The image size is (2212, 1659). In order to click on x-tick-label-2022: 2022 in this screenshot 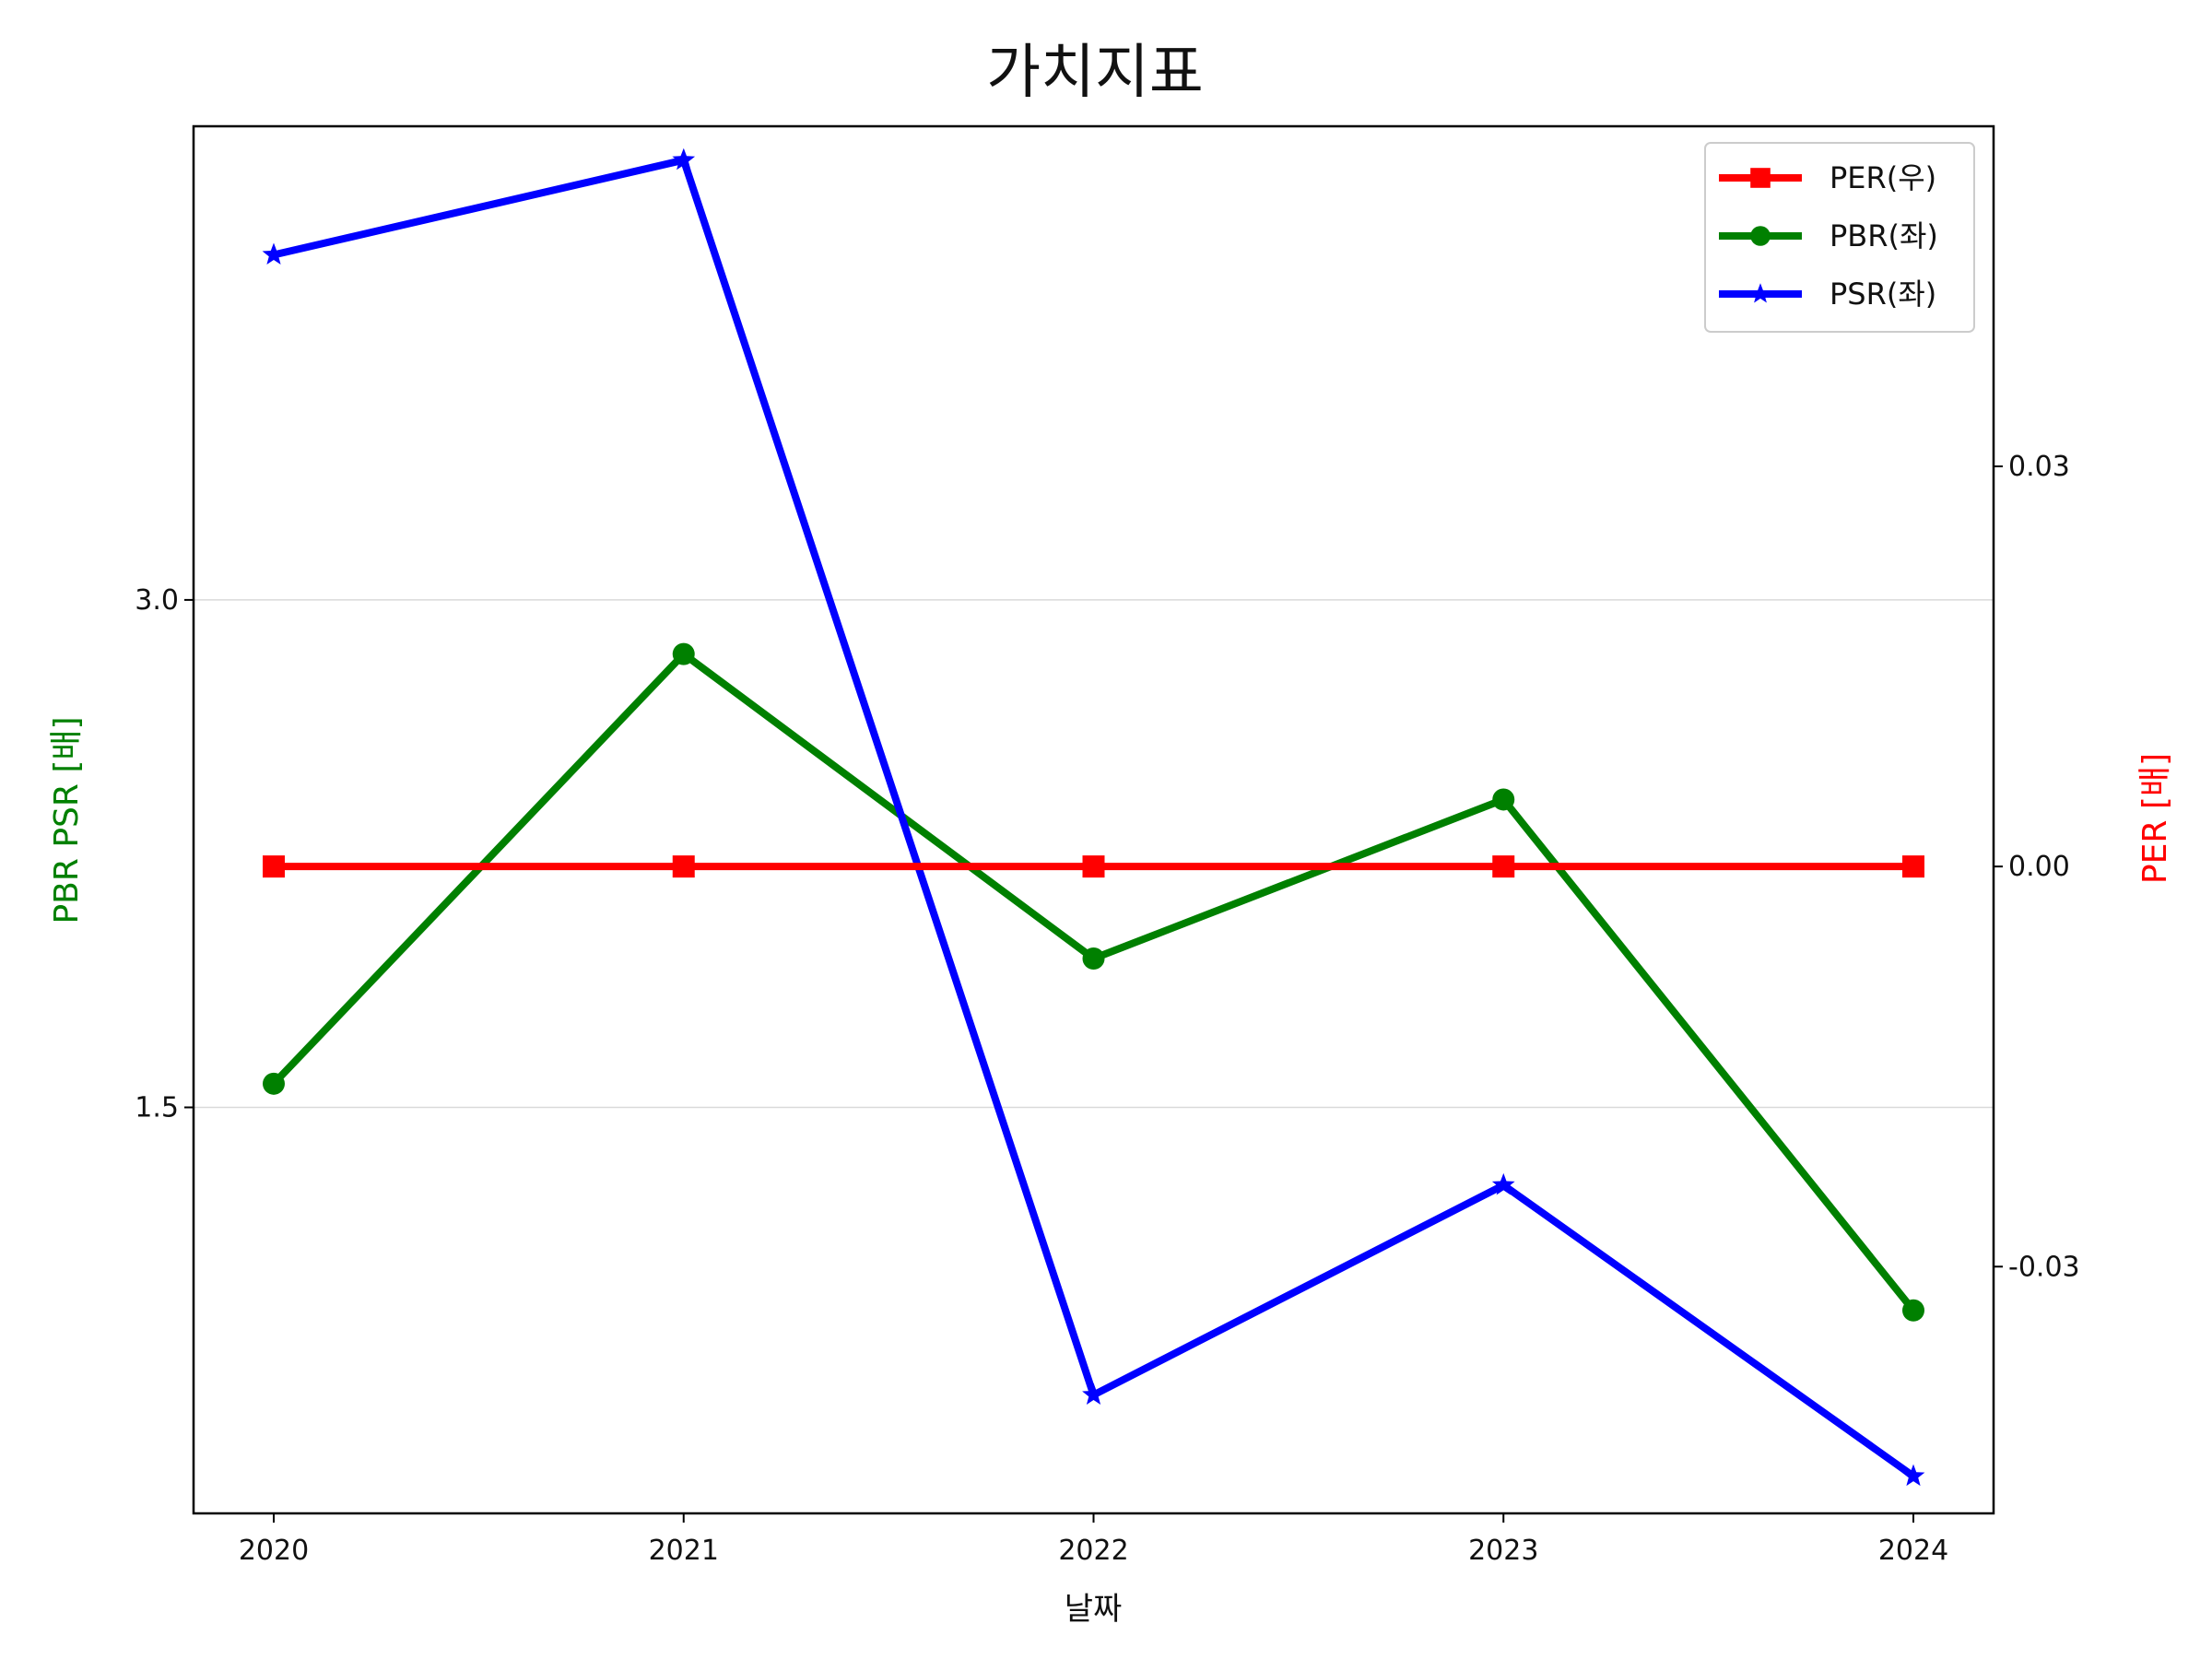, I will do `click(1093, 1551)`.